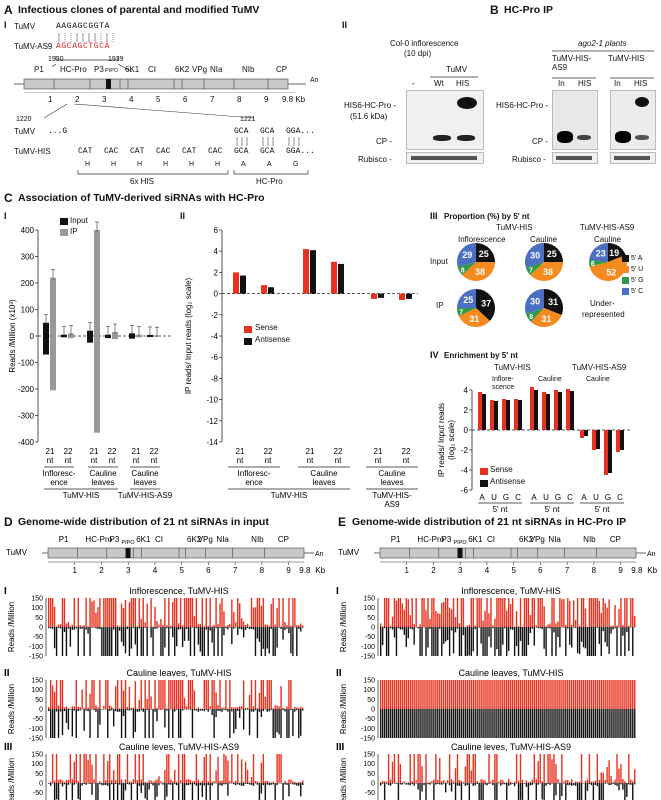  What do you see at coordinates (553, 252) in the screenshot?
I see `c-iii-pie-slice` at bounding box center [553, 252].